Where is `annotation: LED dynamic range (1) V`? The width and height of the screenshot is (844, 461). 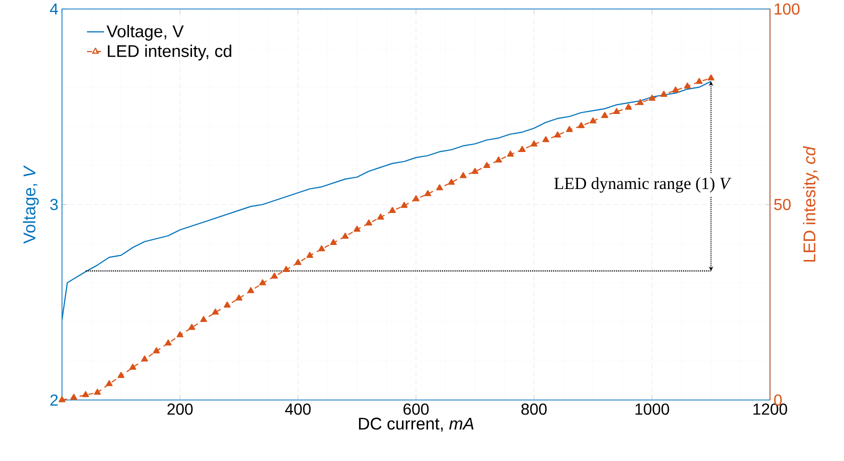
annotation: LED dynamic range (1) V is located at coordinates (643, 185).